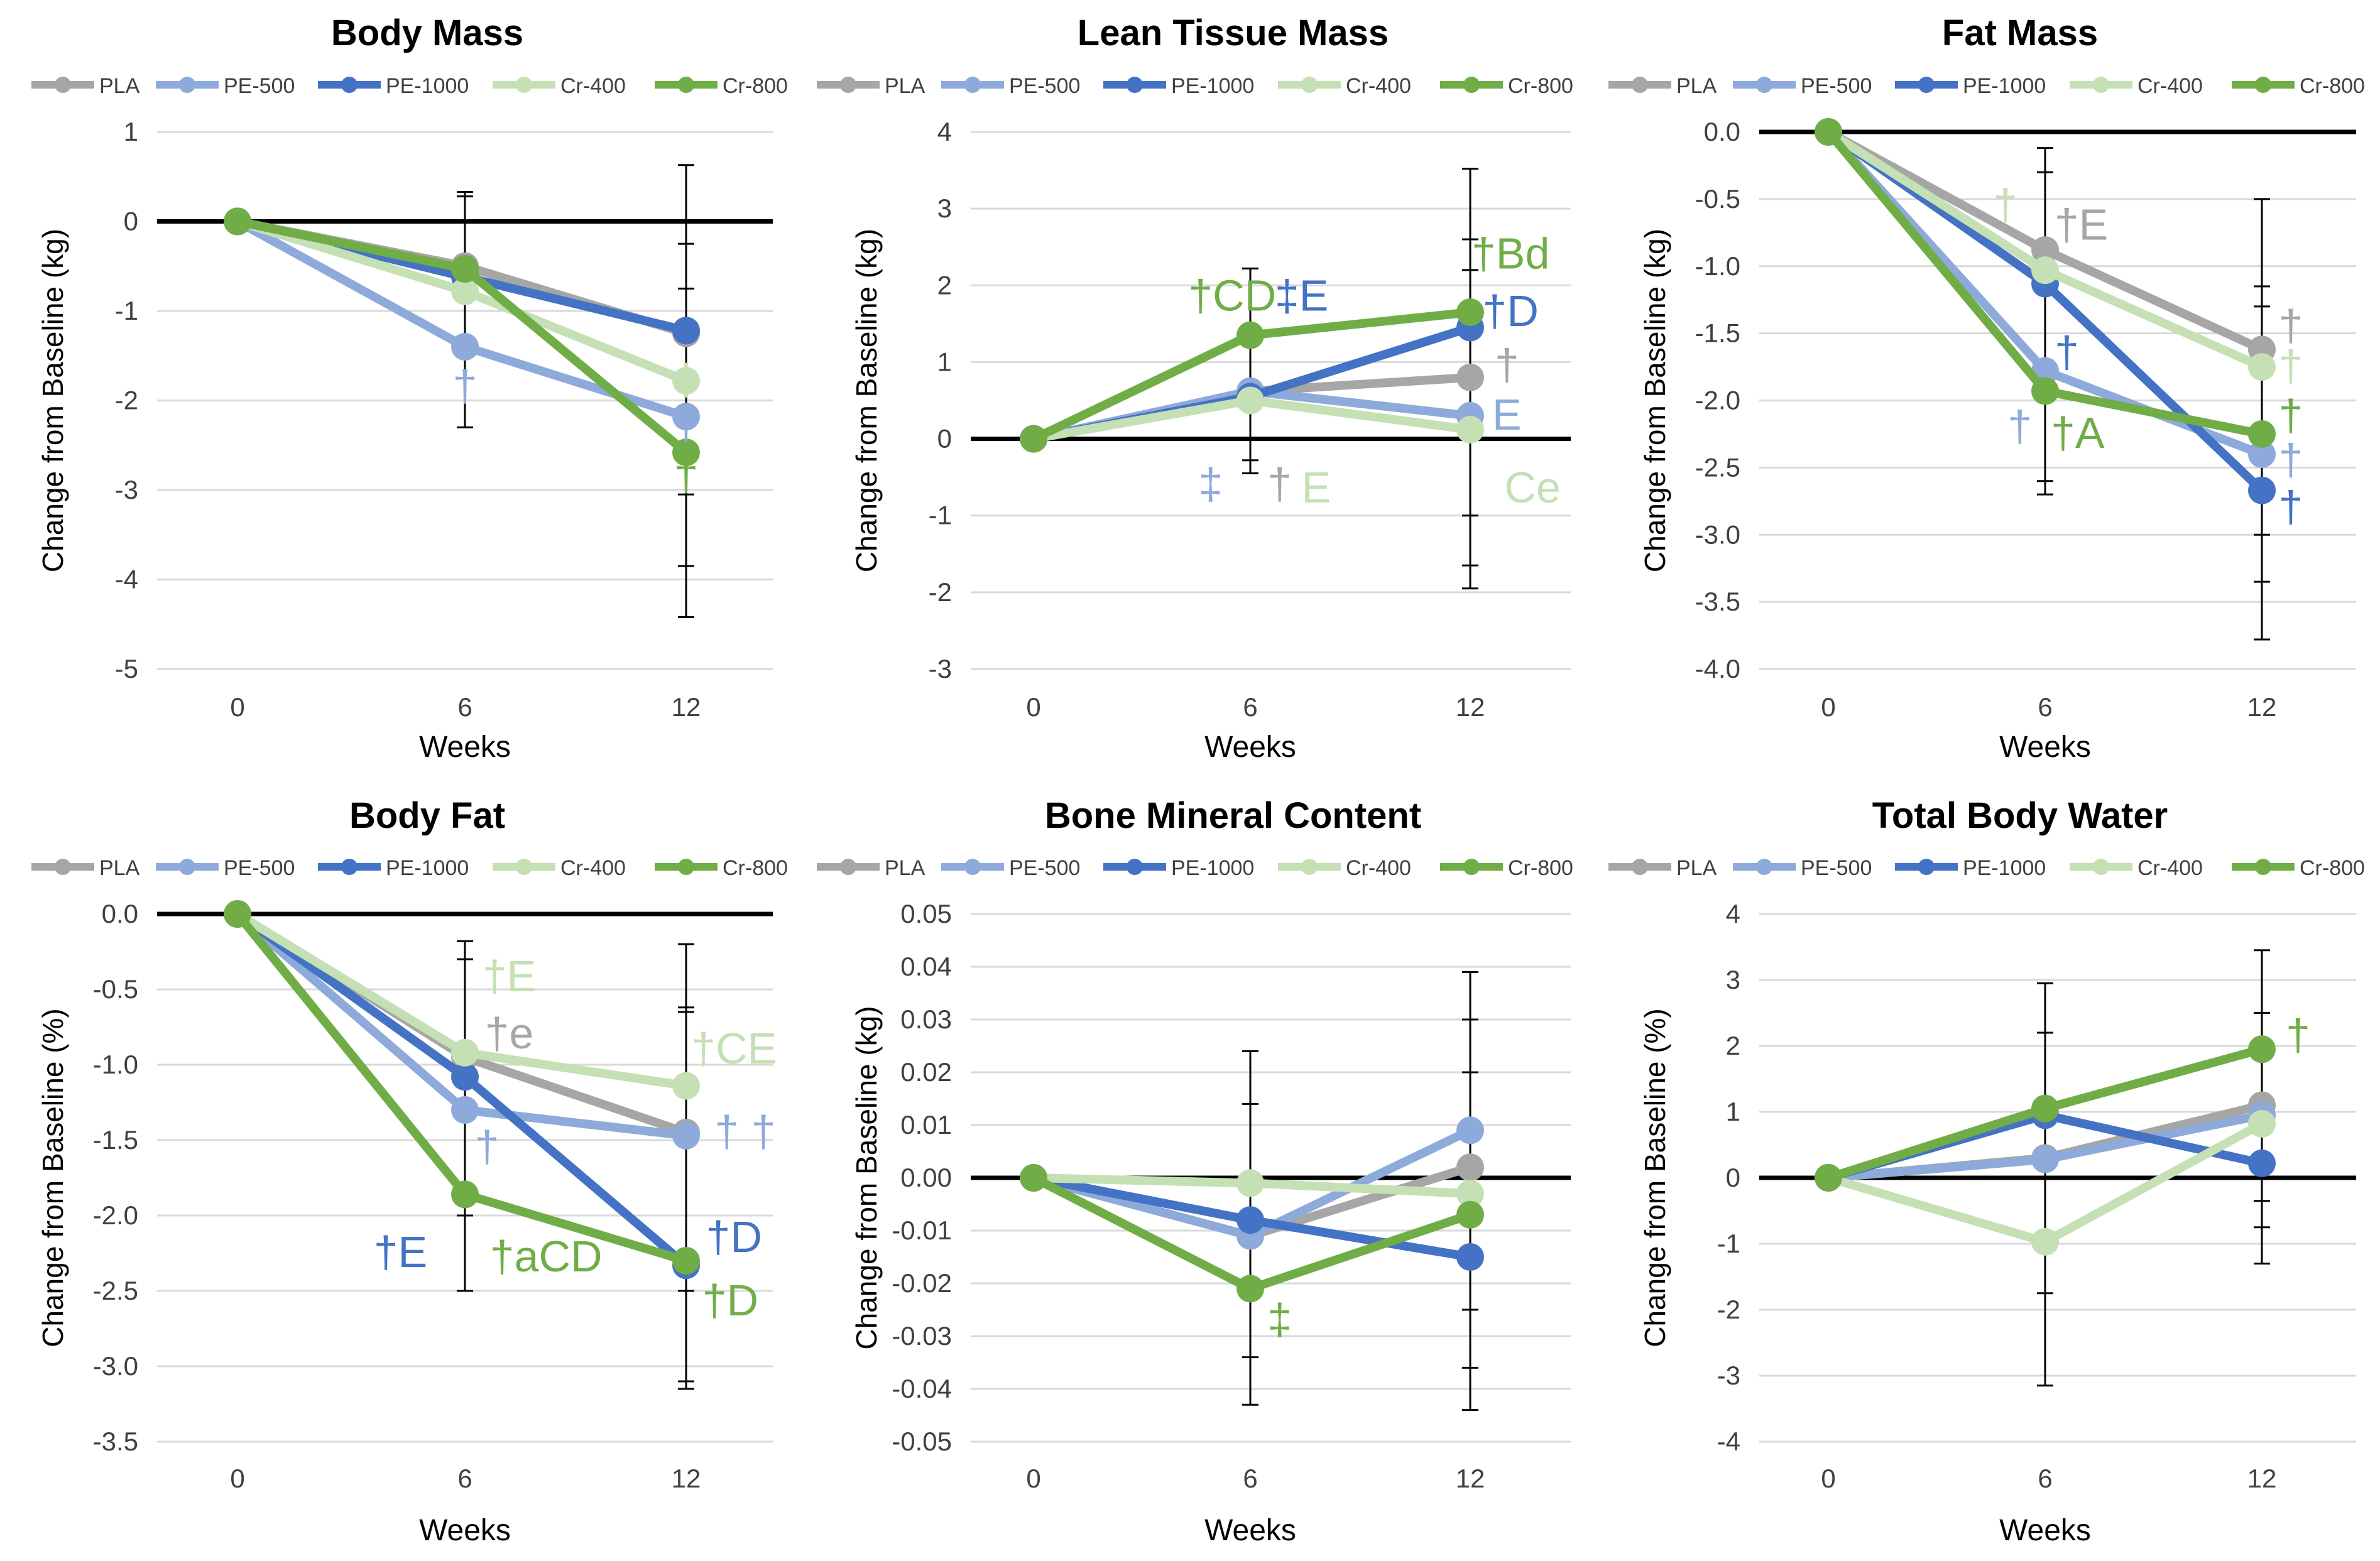 Image resolution: width=2380 pixels, height=1561 pixels. Describe the element at coordinates (944, 131) in the screenshot. I see `y-tick-label: 4` at that location.